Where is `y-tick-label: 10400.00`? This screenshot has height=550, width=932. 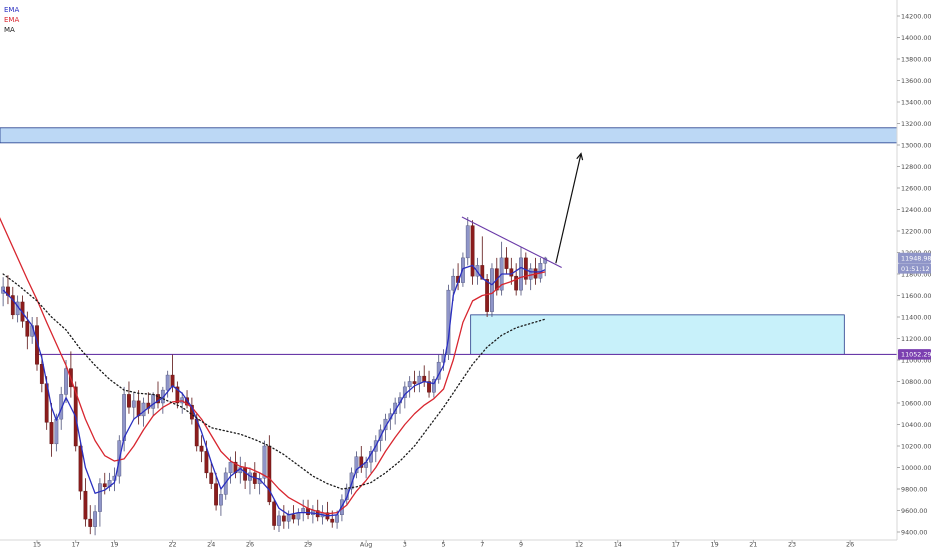
y-tick-label: 10400.00 is located at coordinates (916, 425).